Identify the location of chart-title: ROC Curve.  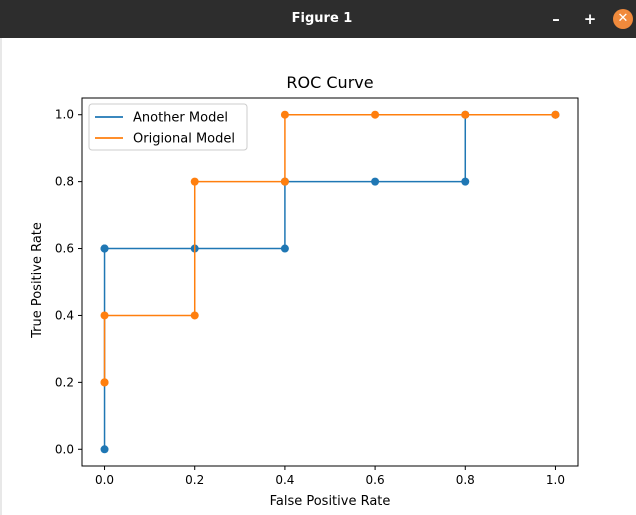
(329, 82).